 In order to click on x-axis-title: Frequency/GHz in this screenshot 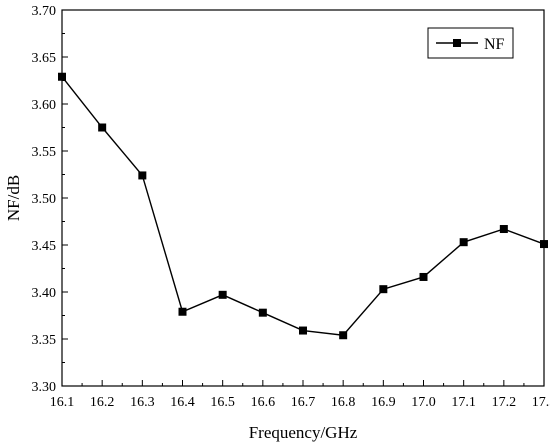, I will do `click(303, 432)`.